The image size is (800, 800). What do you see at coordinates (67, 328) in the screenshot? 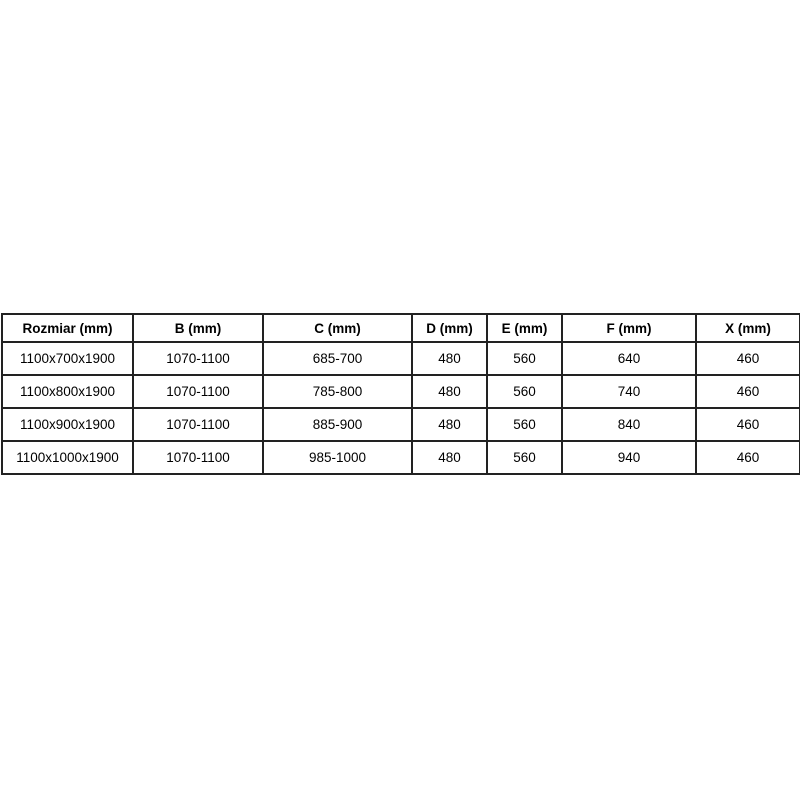
I see `column-header: Rozmiar (mm)` at bounding box center [67, 328].